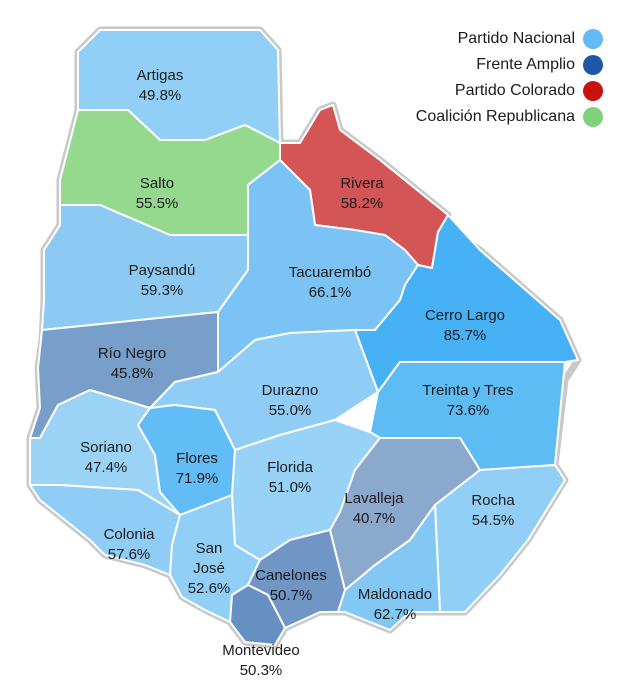 Image resolution: width=633 pixels, height=693 pixels. What do you see at coordinates (493, 510) in the screenshot?
I see `department-label: Rocha 54.5%` at bounding box center [493, 510].